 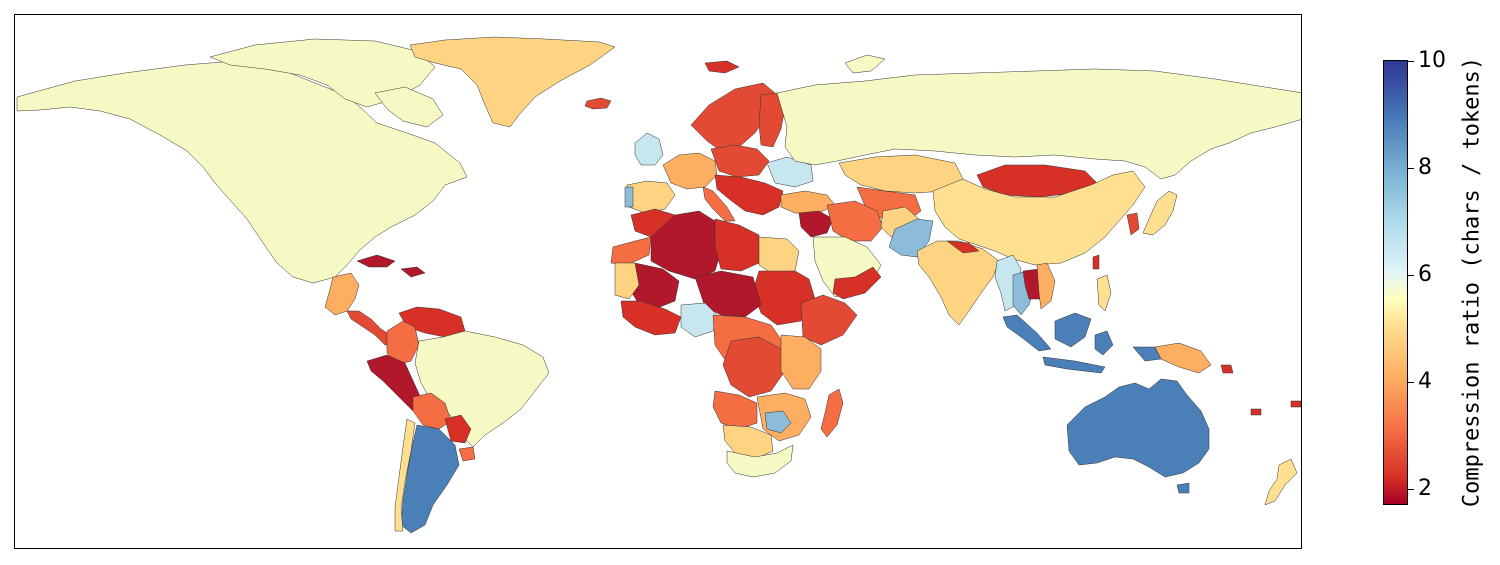 What do you see at coordinates (342, 294) in the screenshot?
I see `region-mexico` at bounding box center [342, 294].